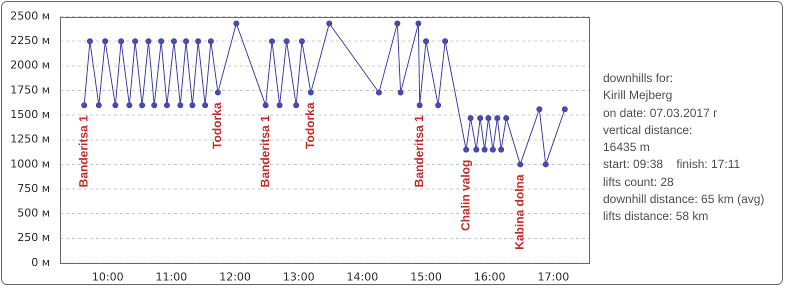 The image size is (786, 288). Describe the element at coordinates (648, 130) in the screenshot. I see `text: vertical distance:` at that location.